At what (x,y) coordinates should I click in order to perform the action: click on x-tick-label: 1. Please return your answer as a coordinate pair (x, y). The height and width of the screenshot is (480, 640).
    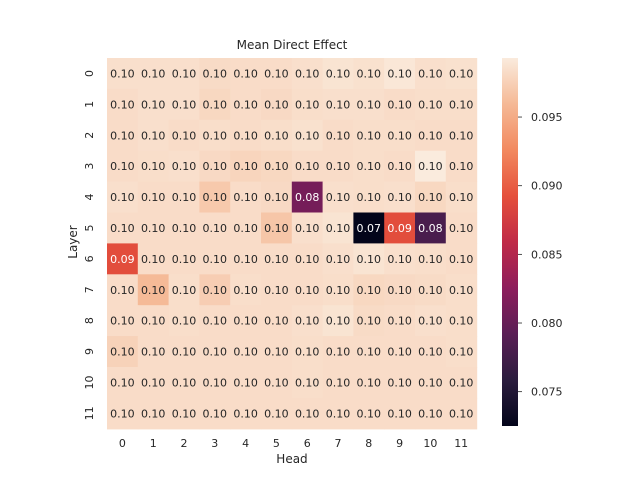
    Looking at the image, I should click on (153, 443).